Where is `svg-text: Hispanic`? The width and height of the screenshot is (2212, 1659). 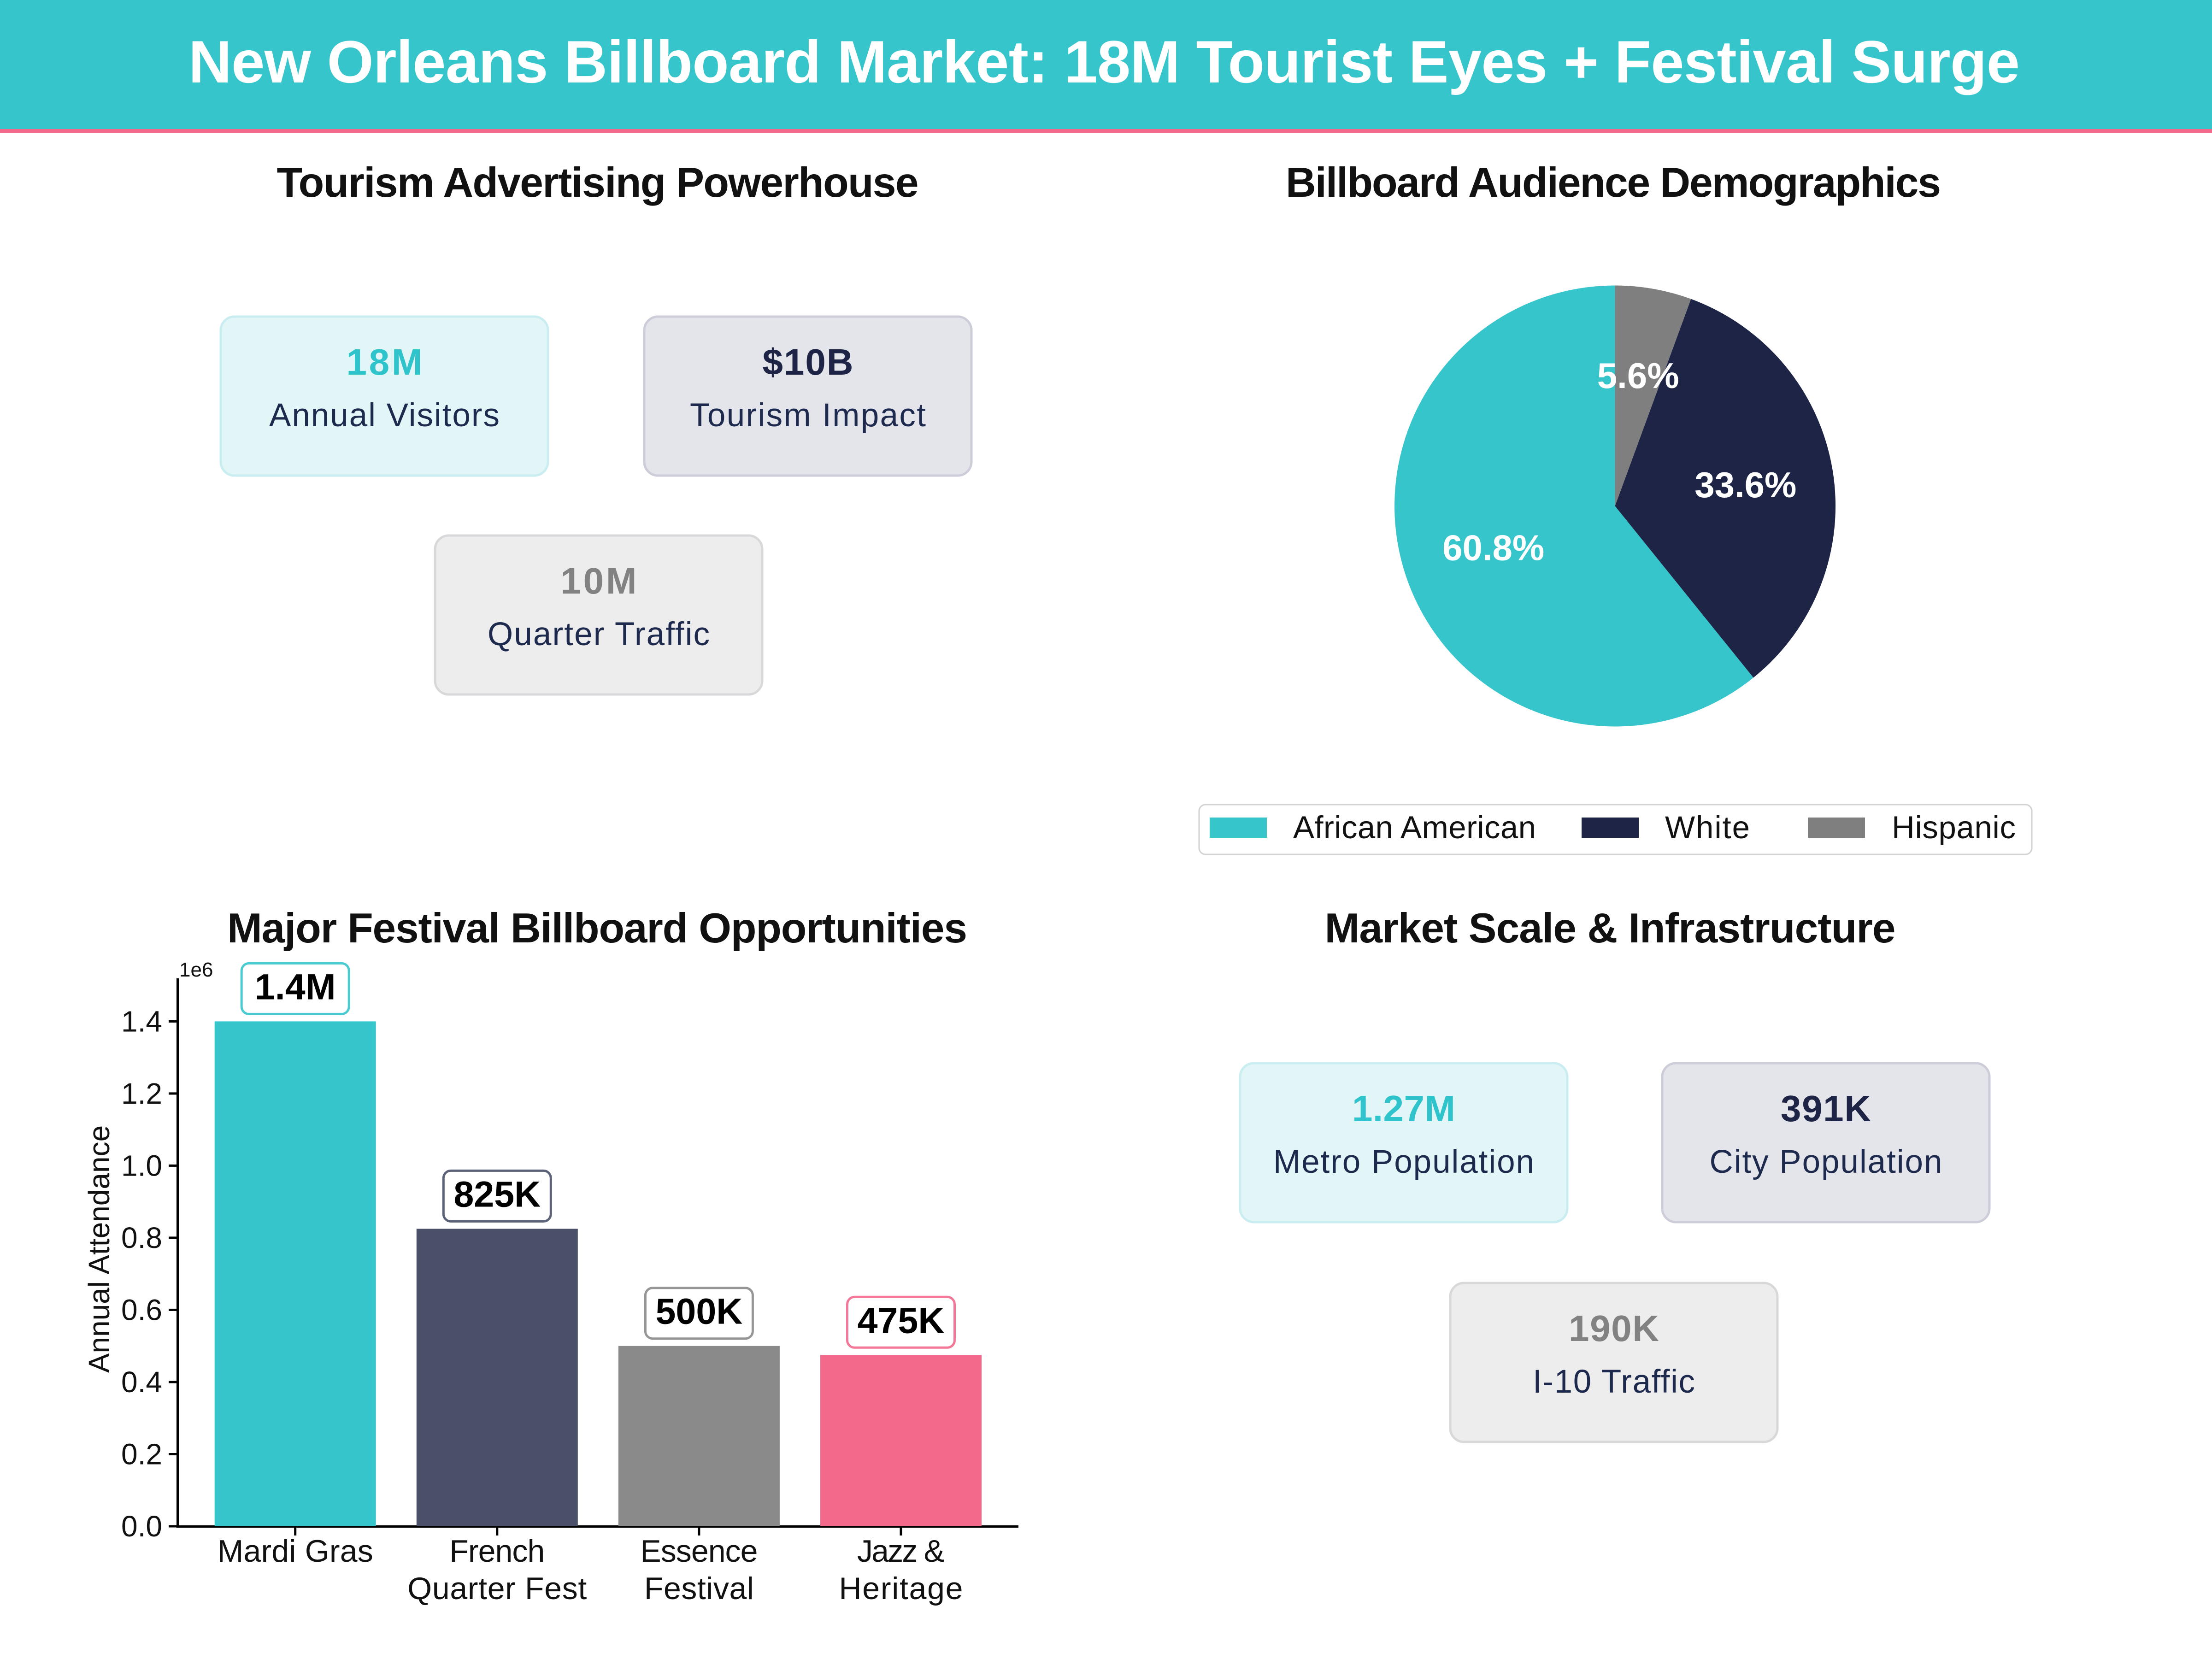 svg-text: Hispanic is located at coordinates (1954, 827).